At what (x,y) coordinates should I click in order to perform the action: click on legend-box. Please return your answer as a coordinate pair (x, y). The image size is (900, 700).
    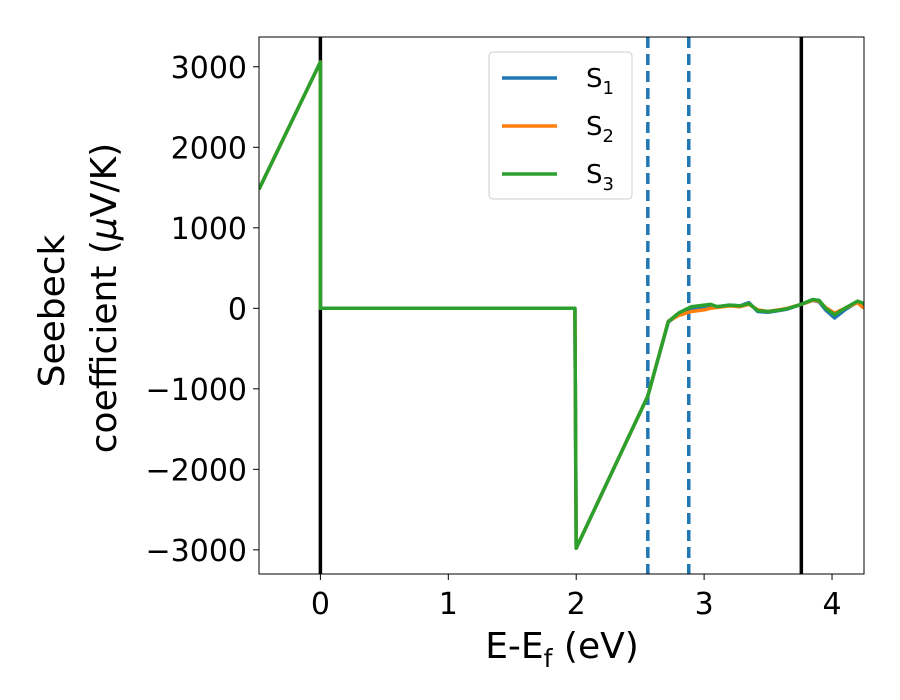
    Looking at the image, I should click on (560, 125).